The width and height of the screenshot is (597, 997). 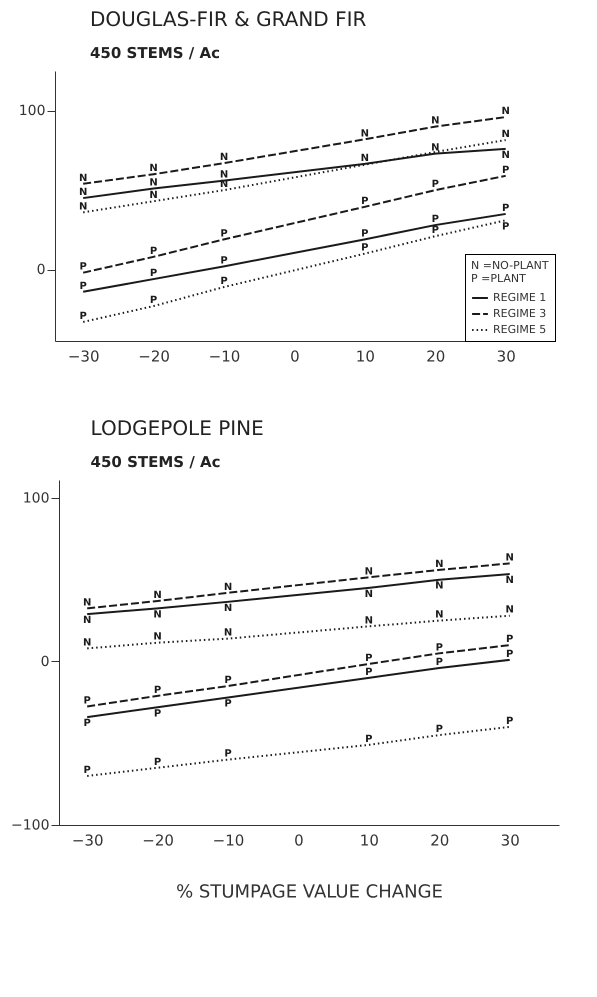 What do you see at coordinates (519, 313) in the screenshot?
I see `legend-label: REGIME 3` at bounding box center [519, 313].